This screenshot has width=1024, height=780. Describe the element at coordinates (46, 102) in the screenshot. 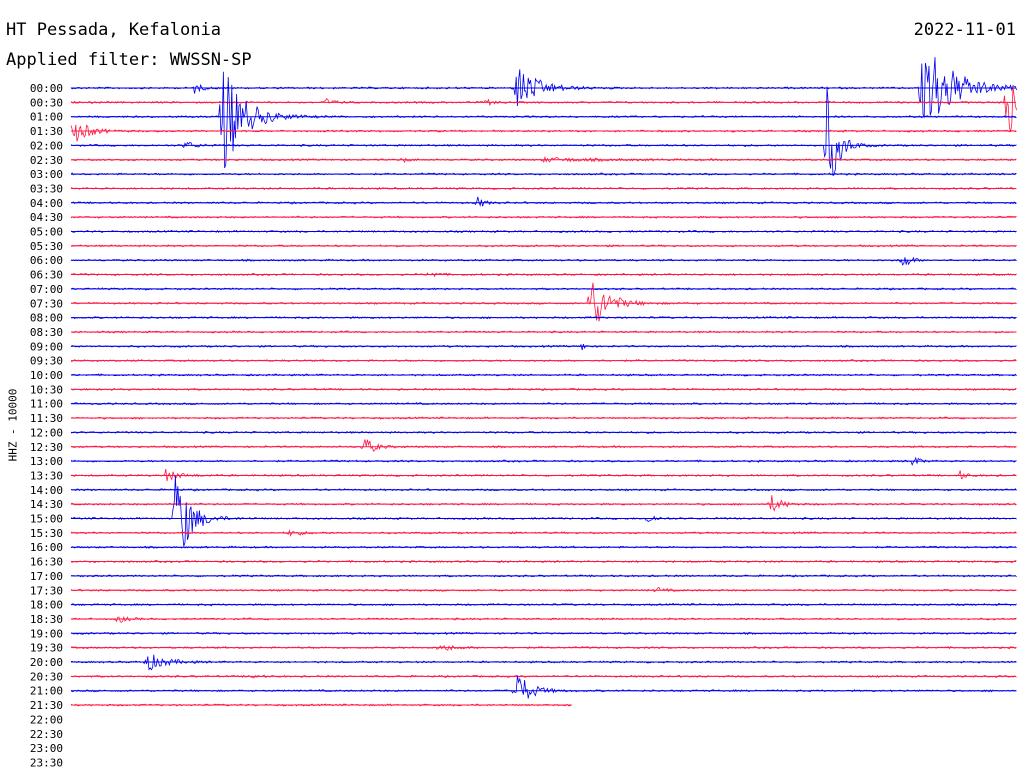

I see `time-tick-label: 00:30` at that location.